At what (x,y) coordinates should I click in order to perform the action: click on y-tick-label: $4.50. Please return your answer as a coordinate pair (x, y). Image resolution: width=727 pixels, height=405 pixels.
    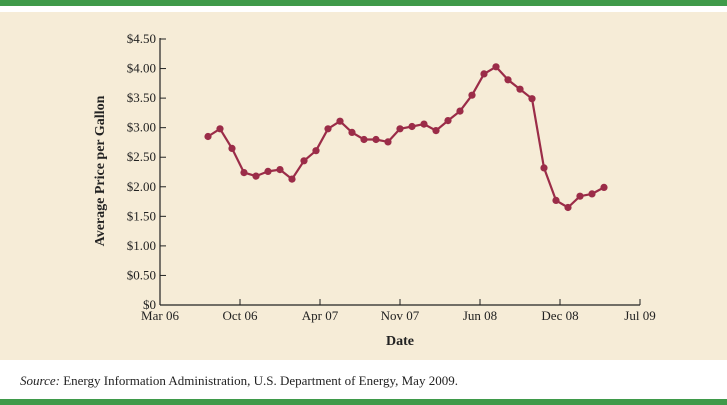
    Looking at the image, I should click on (141, 38).